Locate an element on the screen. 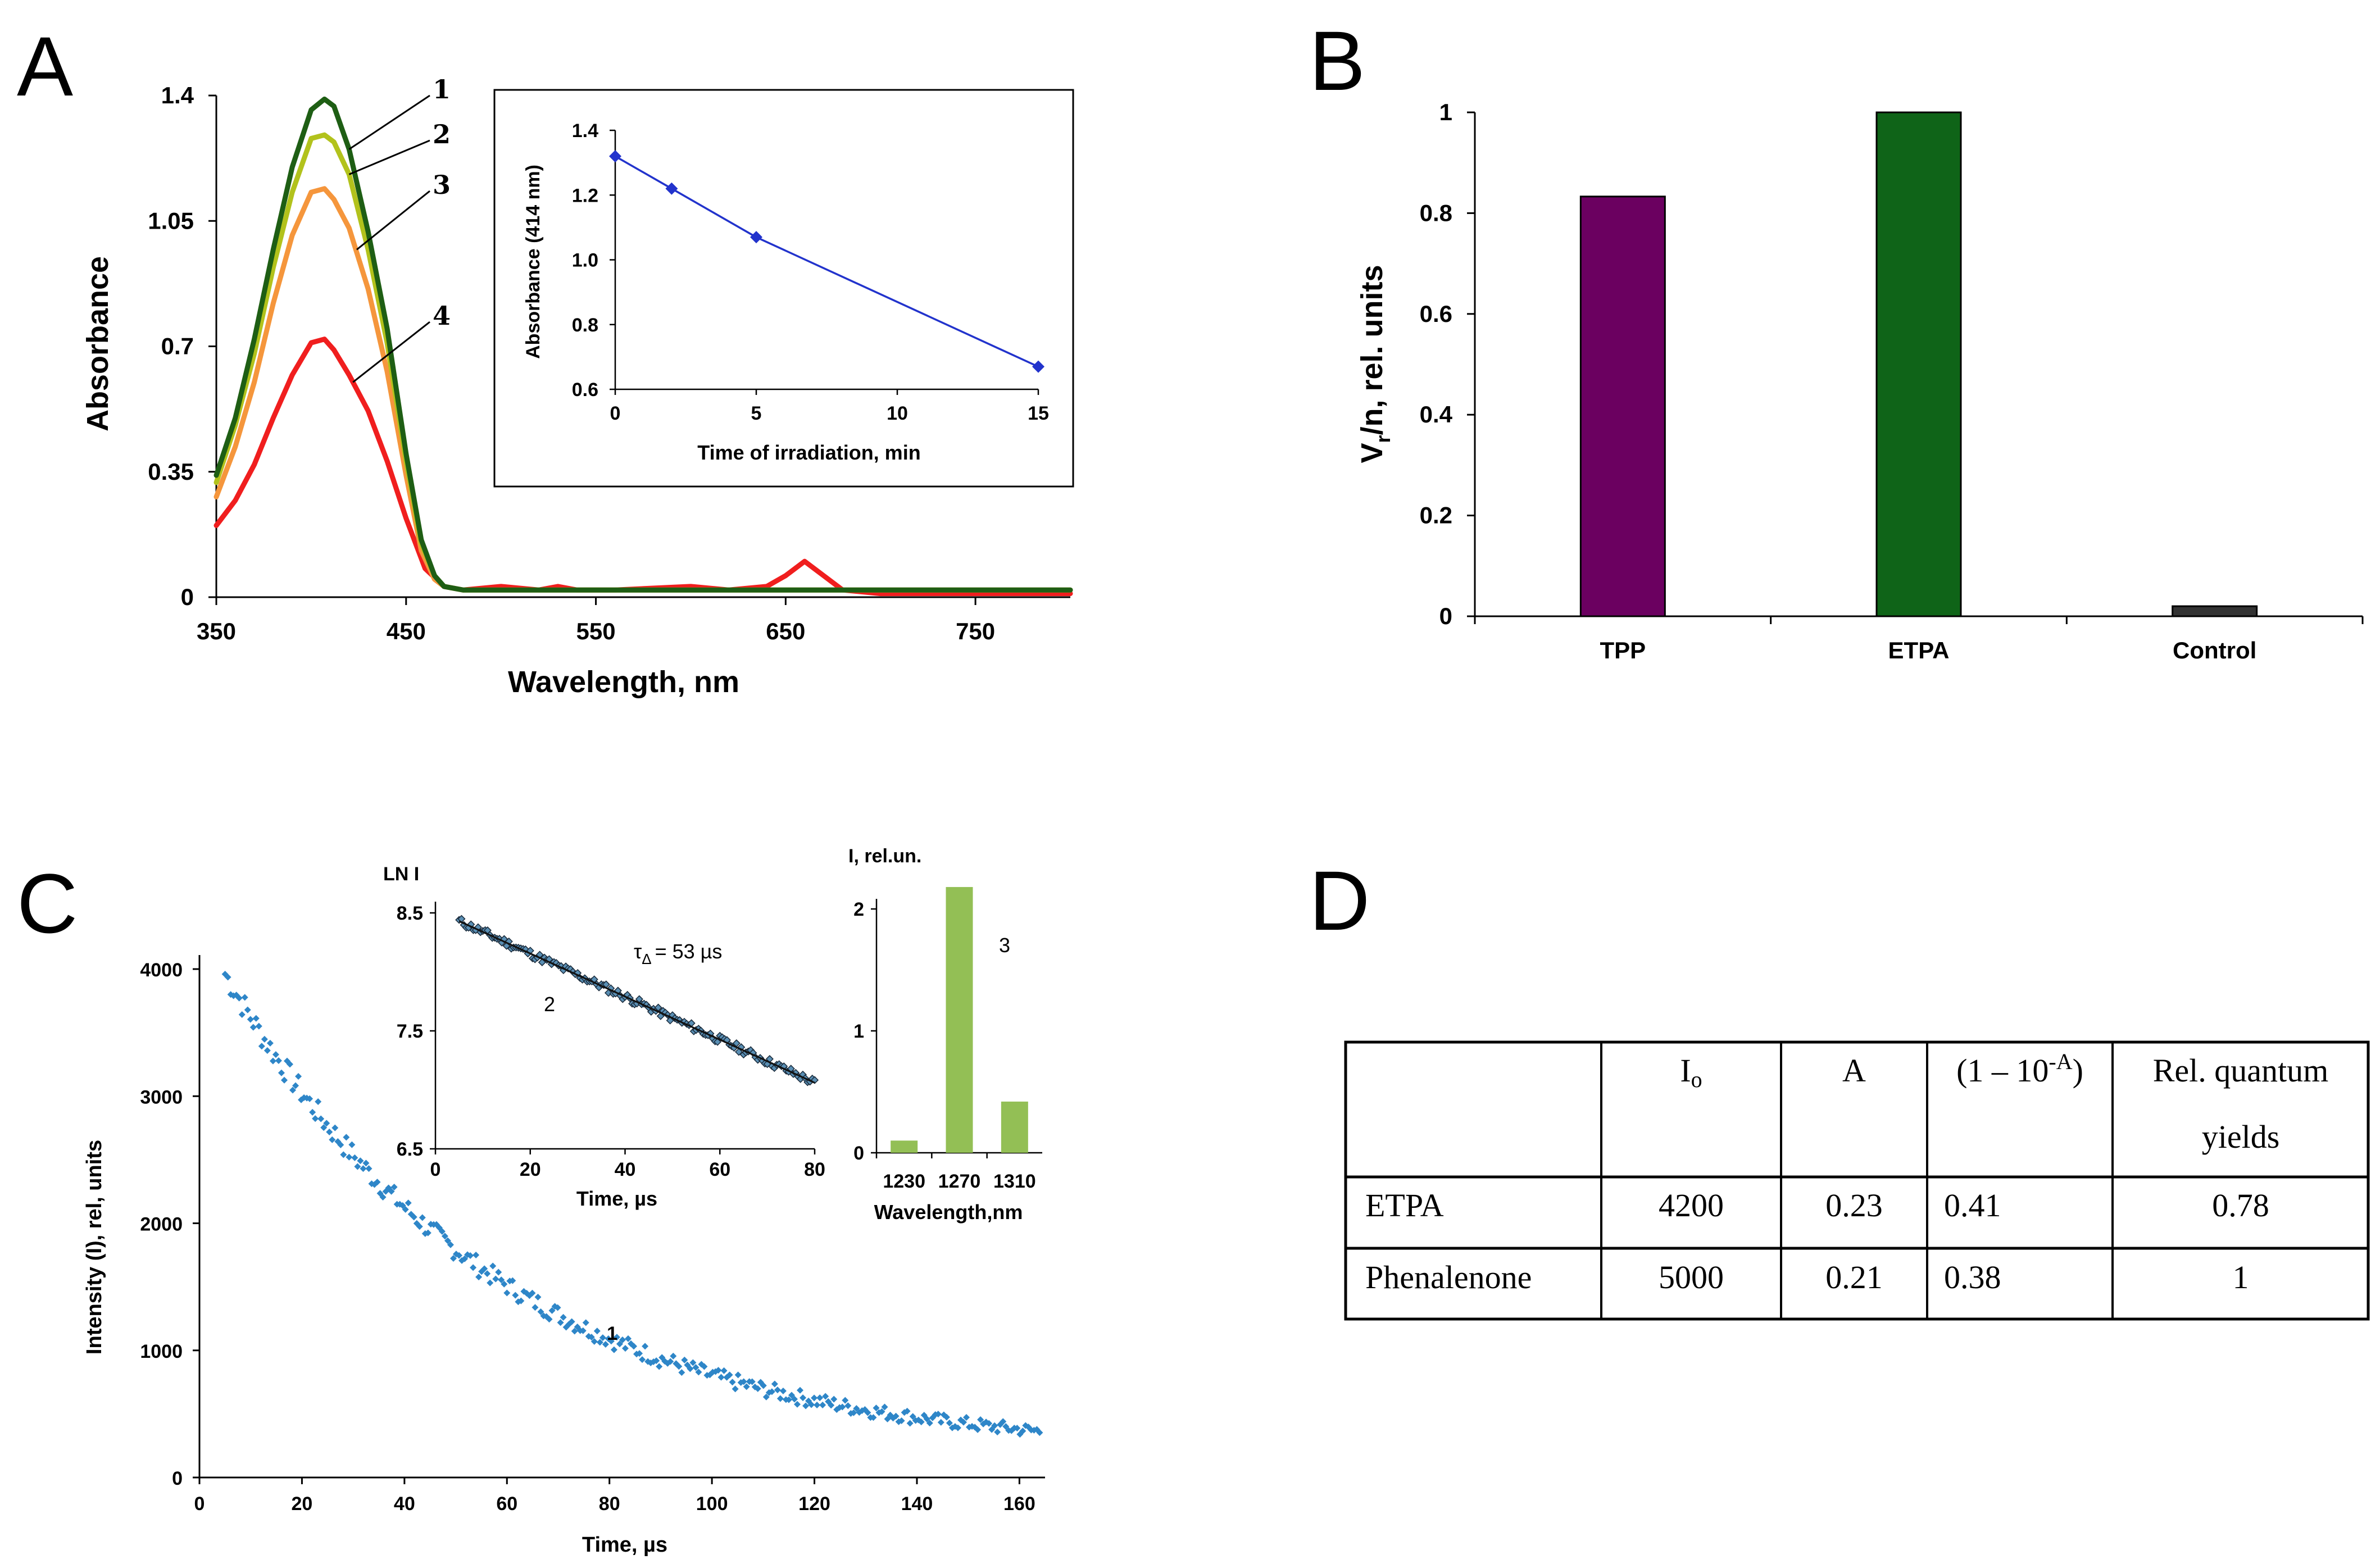 The width and height of the screenshot is (2380, 1564). panel-a-y-tick-label: 0.35 is located at coordinates (171, 471).